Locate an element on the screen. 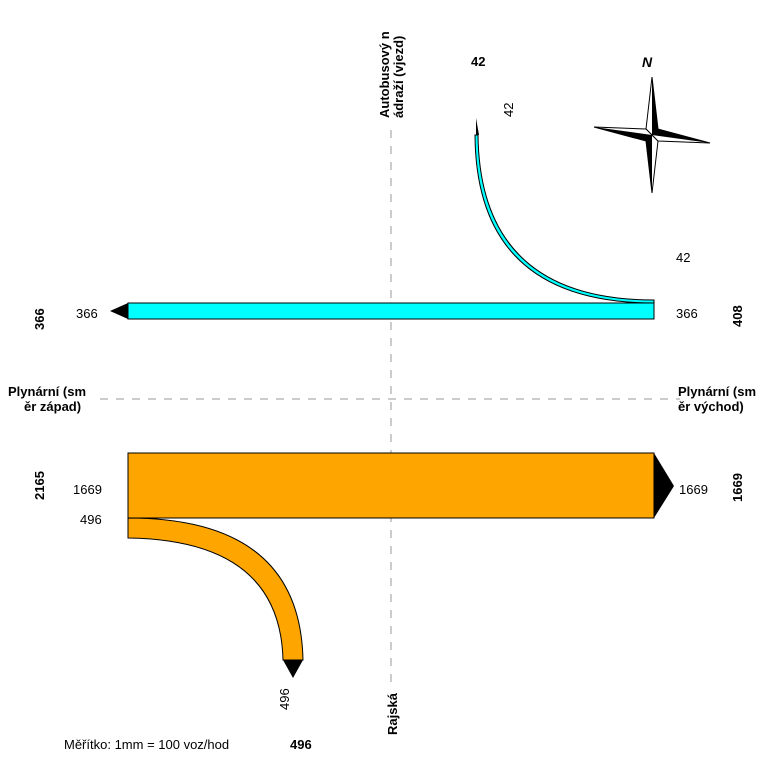  east-orange-label: 1669 is located at coordinates (693, 489).